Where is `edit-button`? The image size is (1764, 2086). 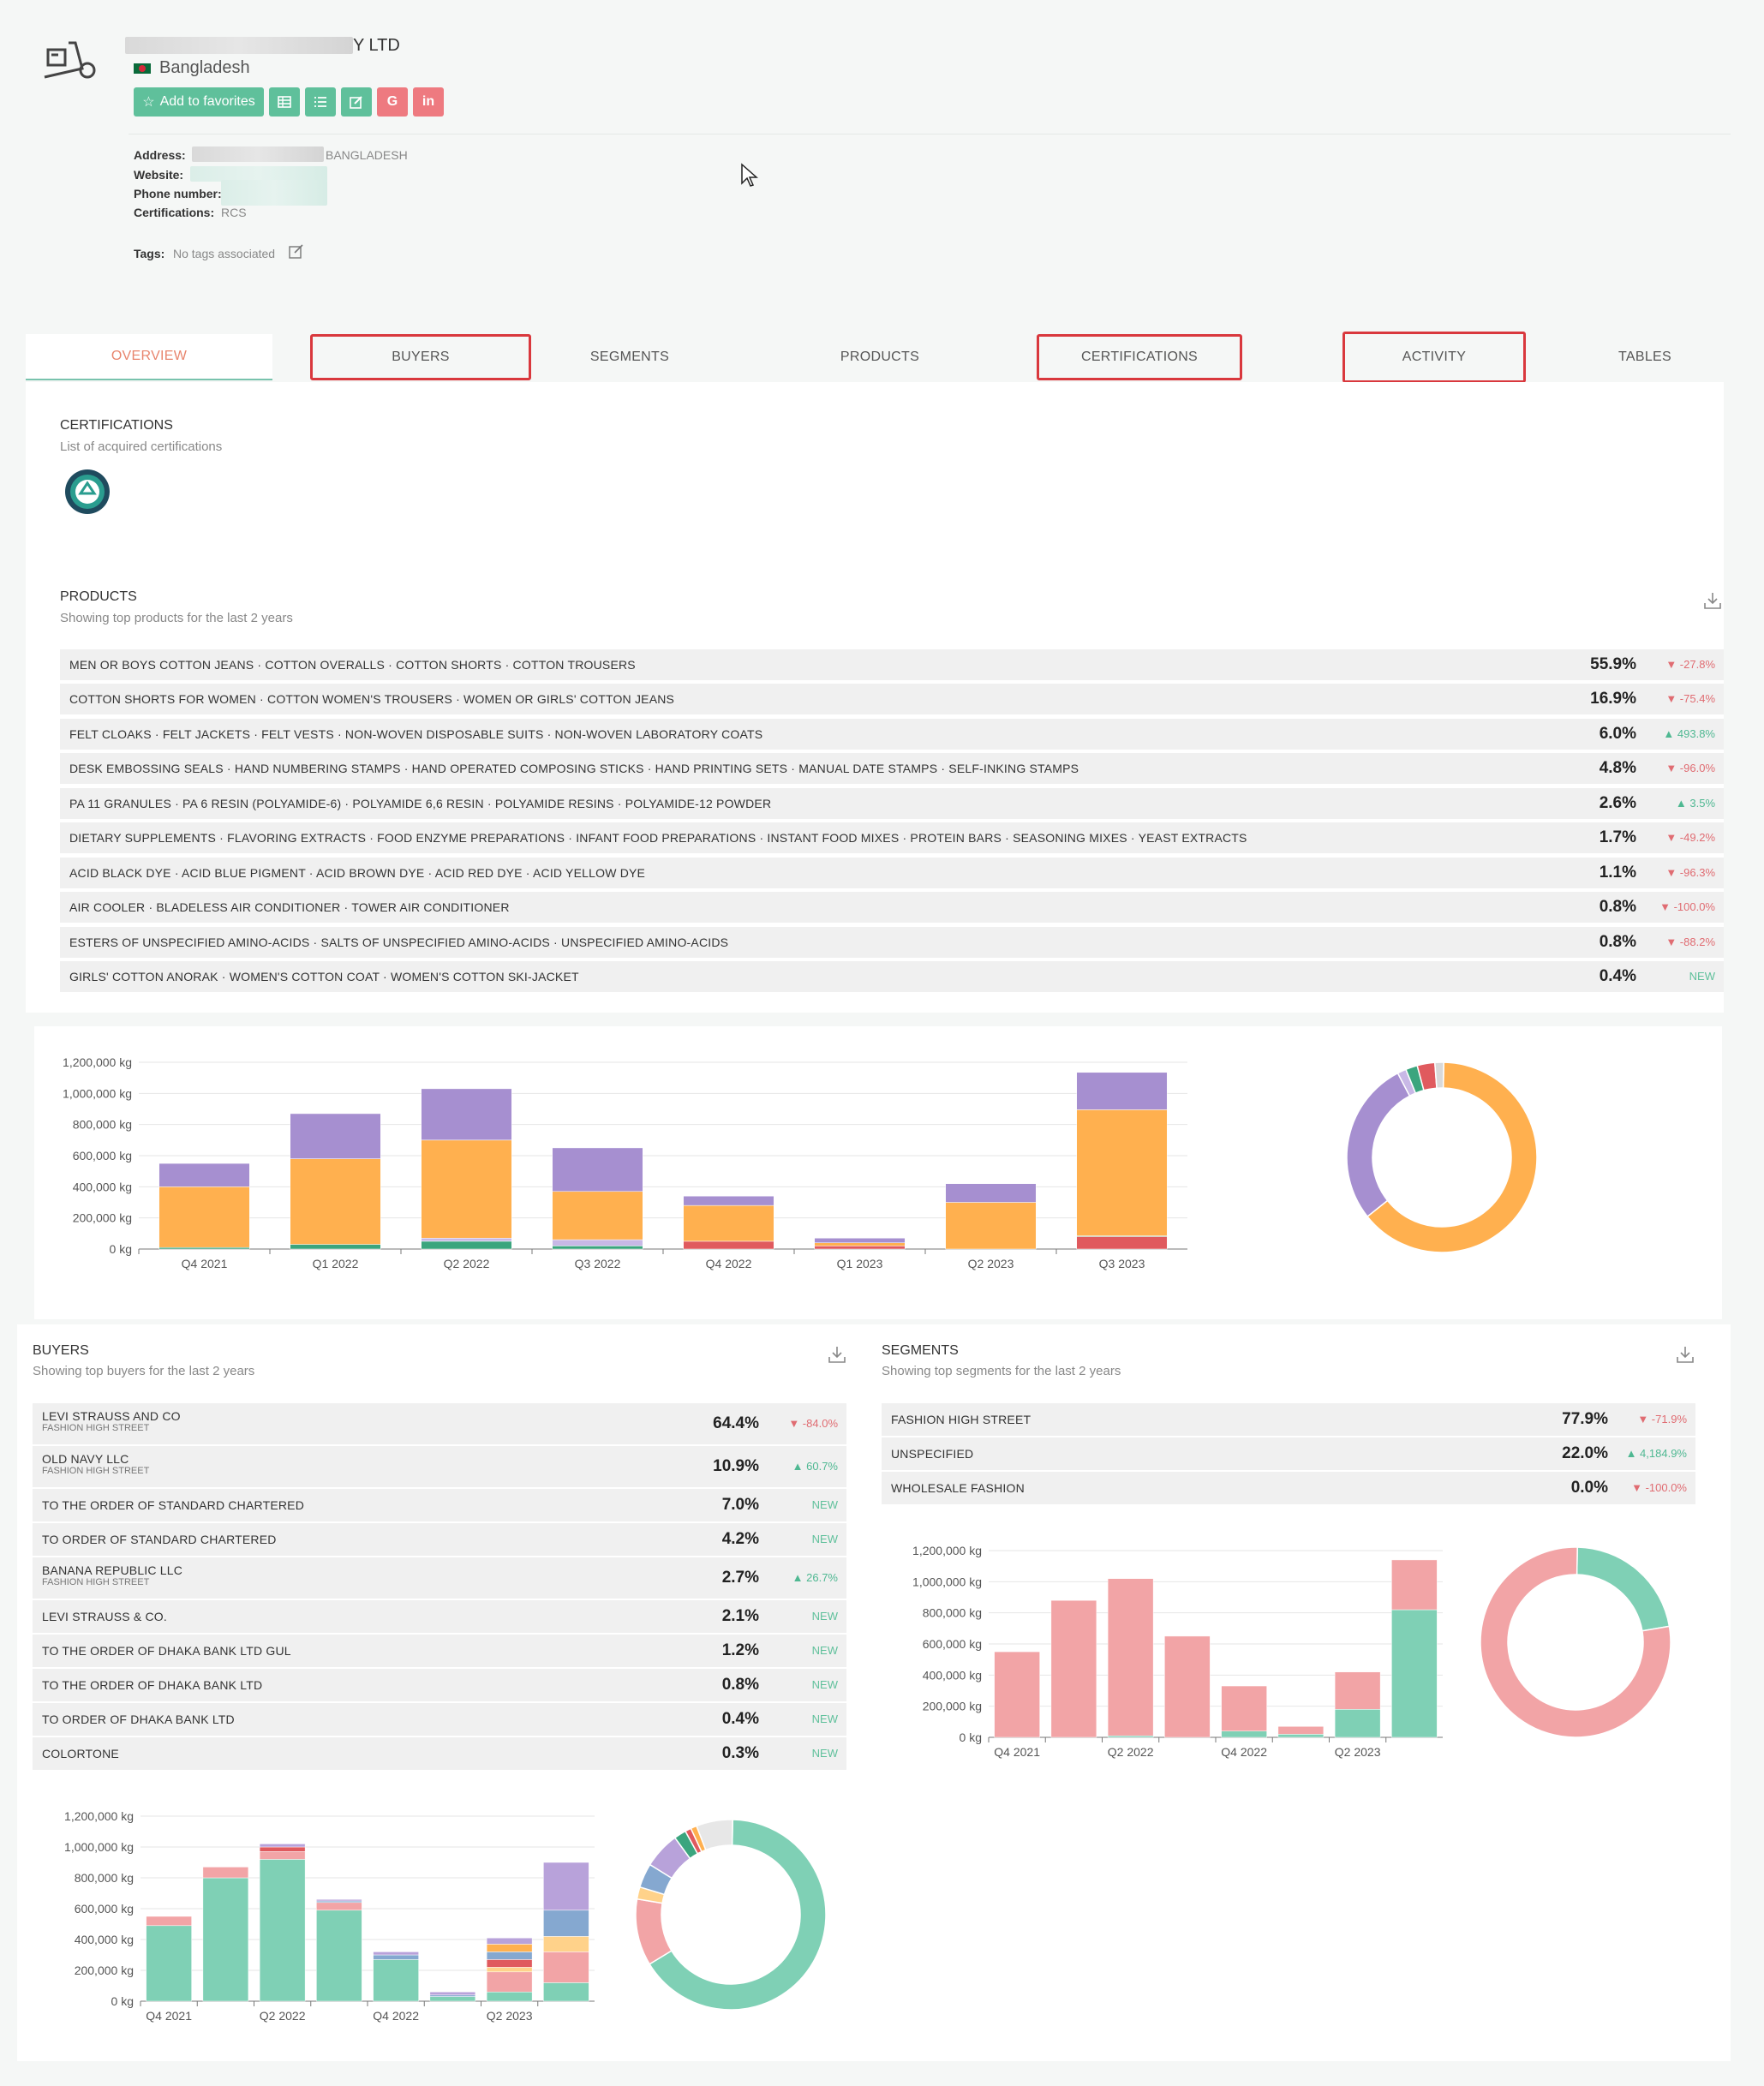 edit-button is located at coordinates (356, 102).